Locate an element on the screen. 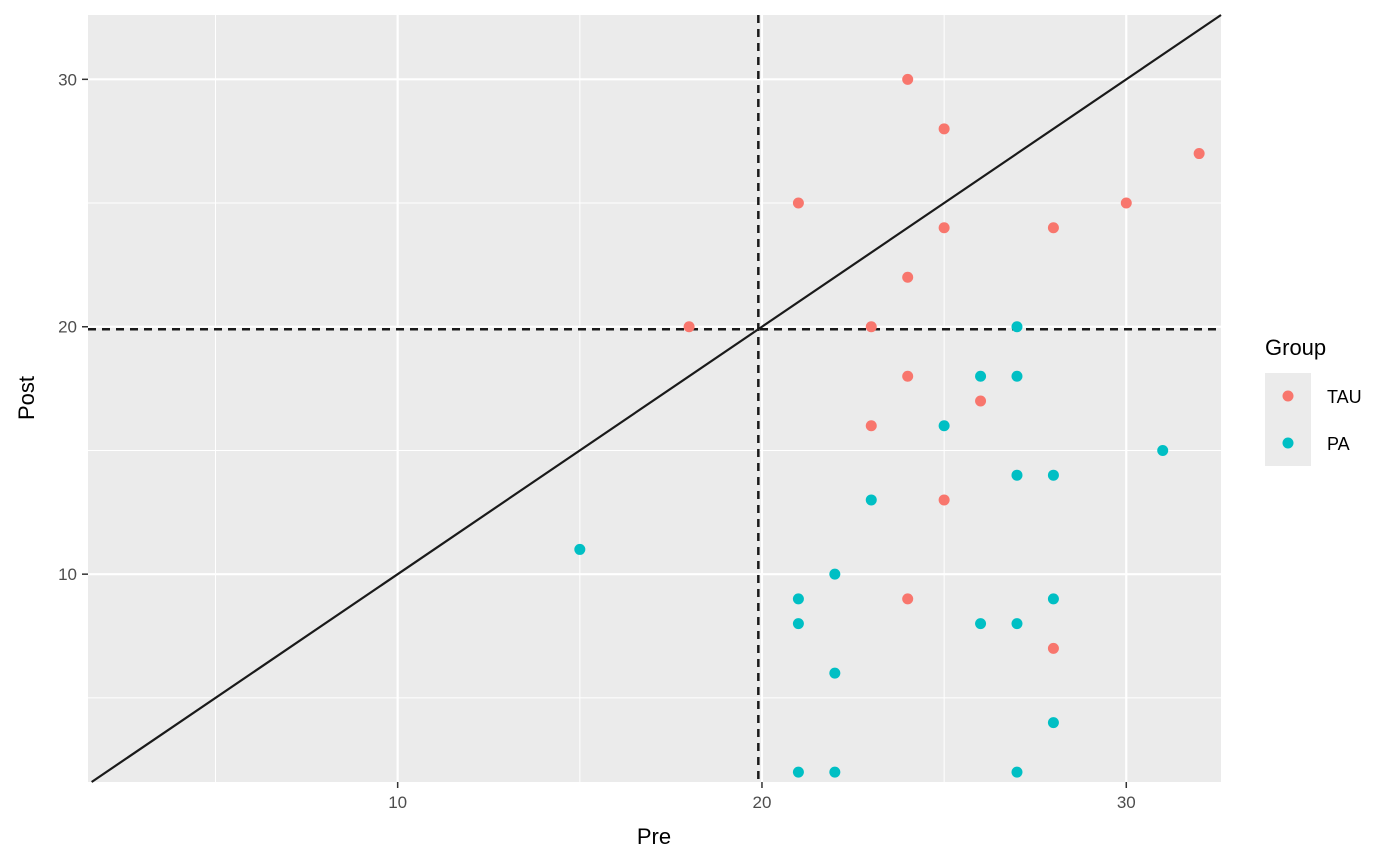  x-tick-label: 30 is located at coordinates (1126, 802).